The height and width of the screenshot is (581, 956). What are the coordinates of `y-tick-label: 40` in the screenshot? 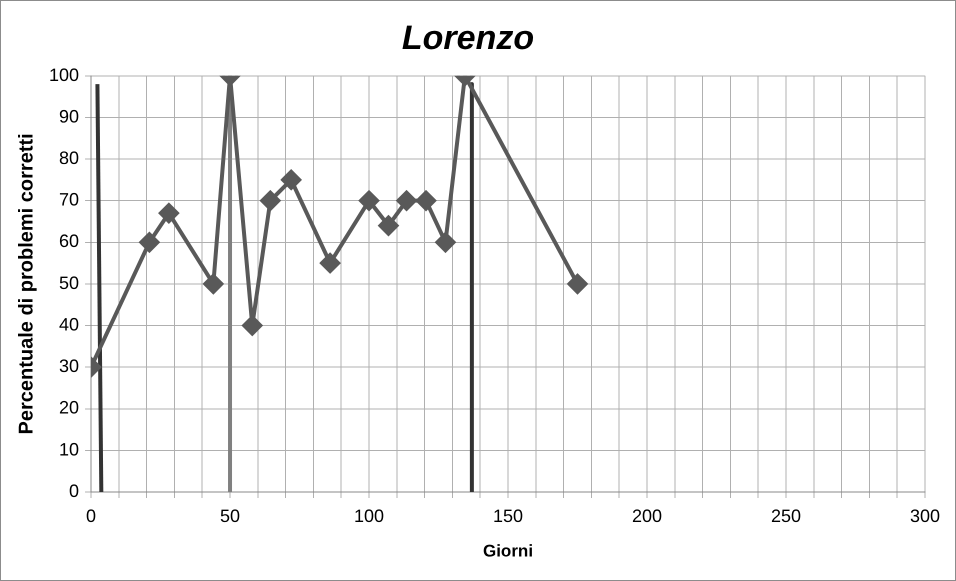 It's located at (69, 324).